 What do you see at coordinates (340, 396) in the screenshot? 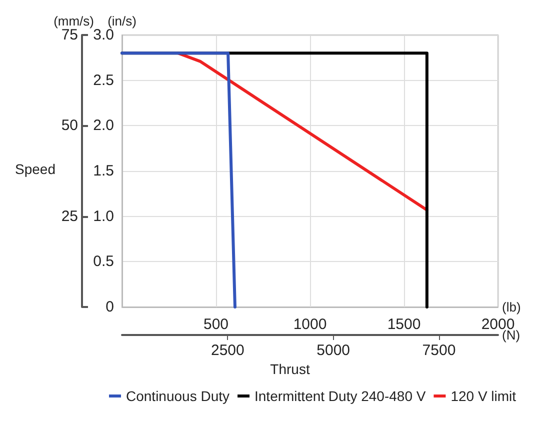
I see `legend-label: Intermittent Duty 240-480 V` at bounding box center [340, 396].